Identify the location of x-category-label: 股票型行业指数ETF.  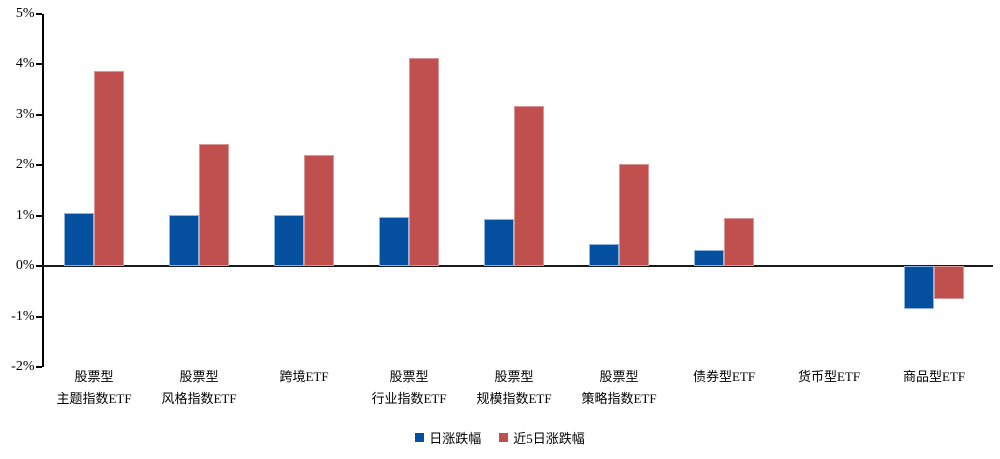
(409, 388).